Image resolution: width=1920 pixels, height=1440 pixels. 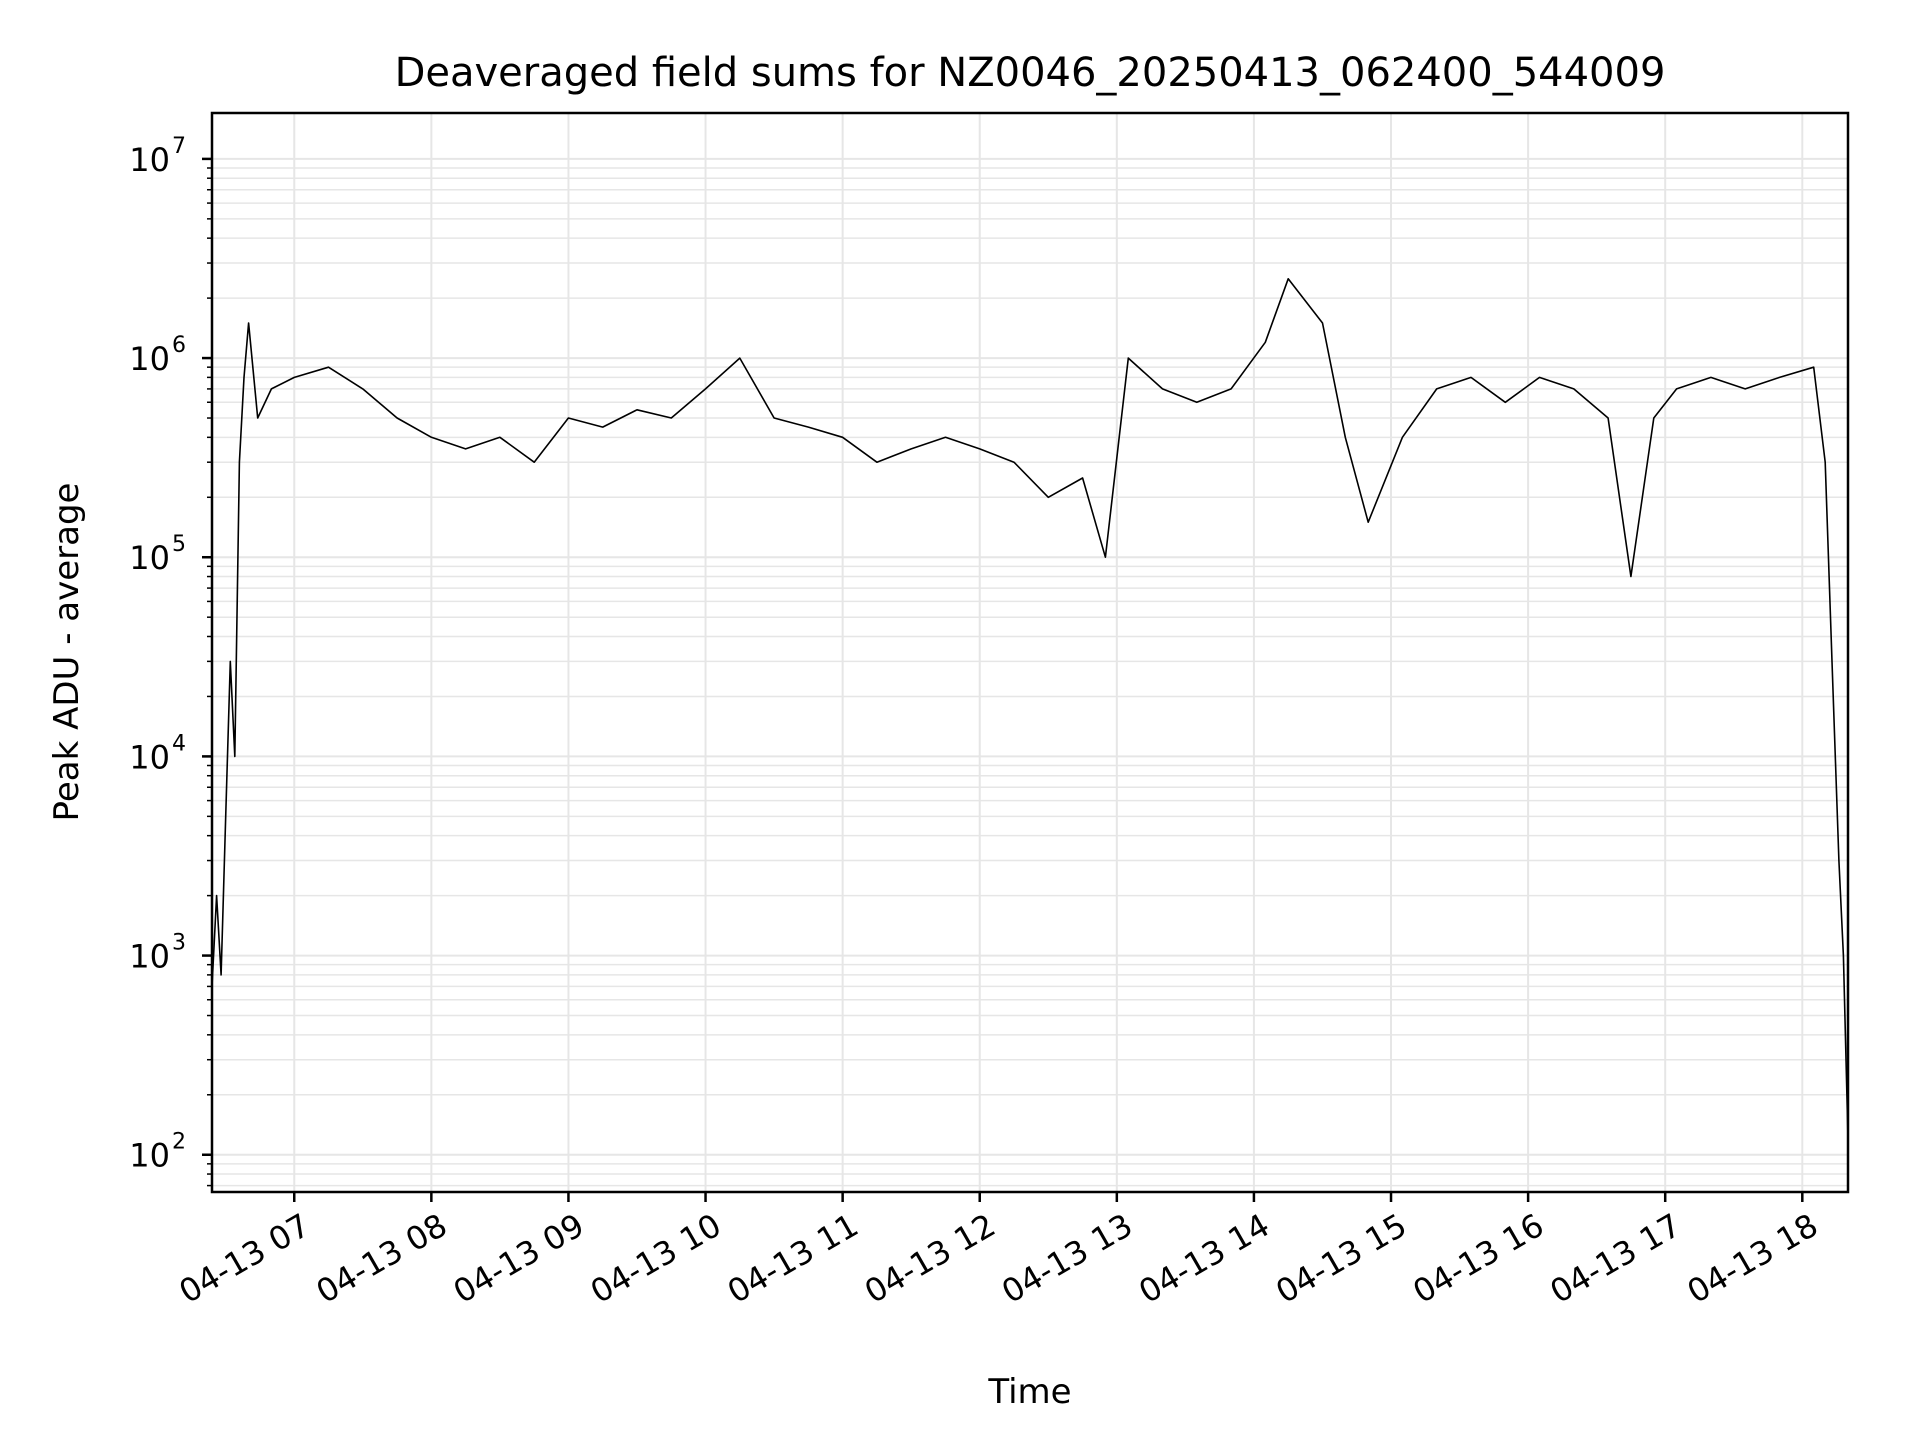 What do you see at coordinates (1029, 1392) in the screenshot?
I see `x-axis-title: Time` at bounding box center [1029, 1392].